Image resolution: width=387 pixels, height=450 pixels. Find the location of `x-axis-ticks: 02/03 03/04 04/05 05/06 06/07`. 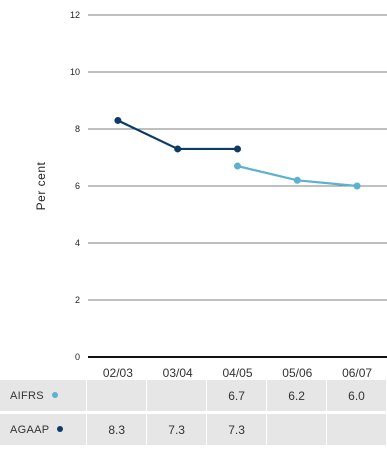

x-axis-ticks: 02/03 03/04 04/05 05/06 06/07 is located at coordinates (238, 373).